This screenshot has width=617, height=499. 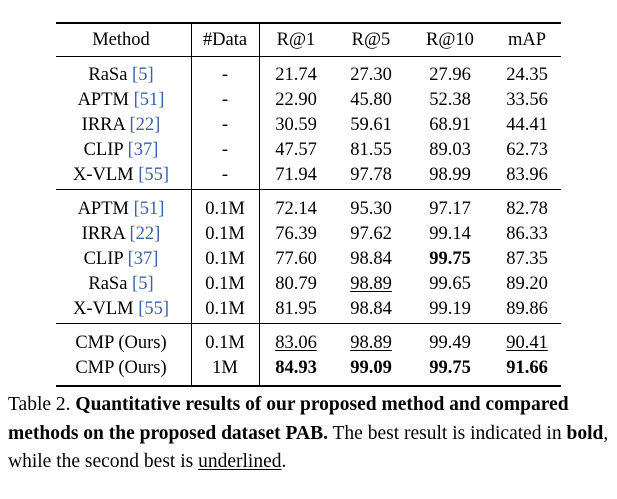 I want to click on r5-cell: 59.61, so click(x=371, y=125).